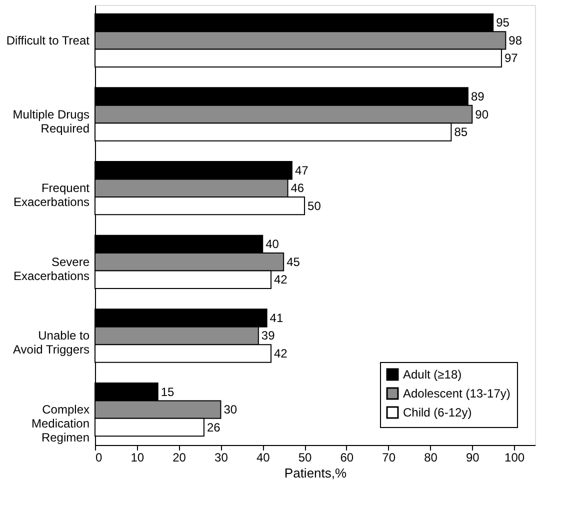 This screenshot has height=512, width=579. I want to click on legend-label: Adolescent (13-17y), so click(456, 393).